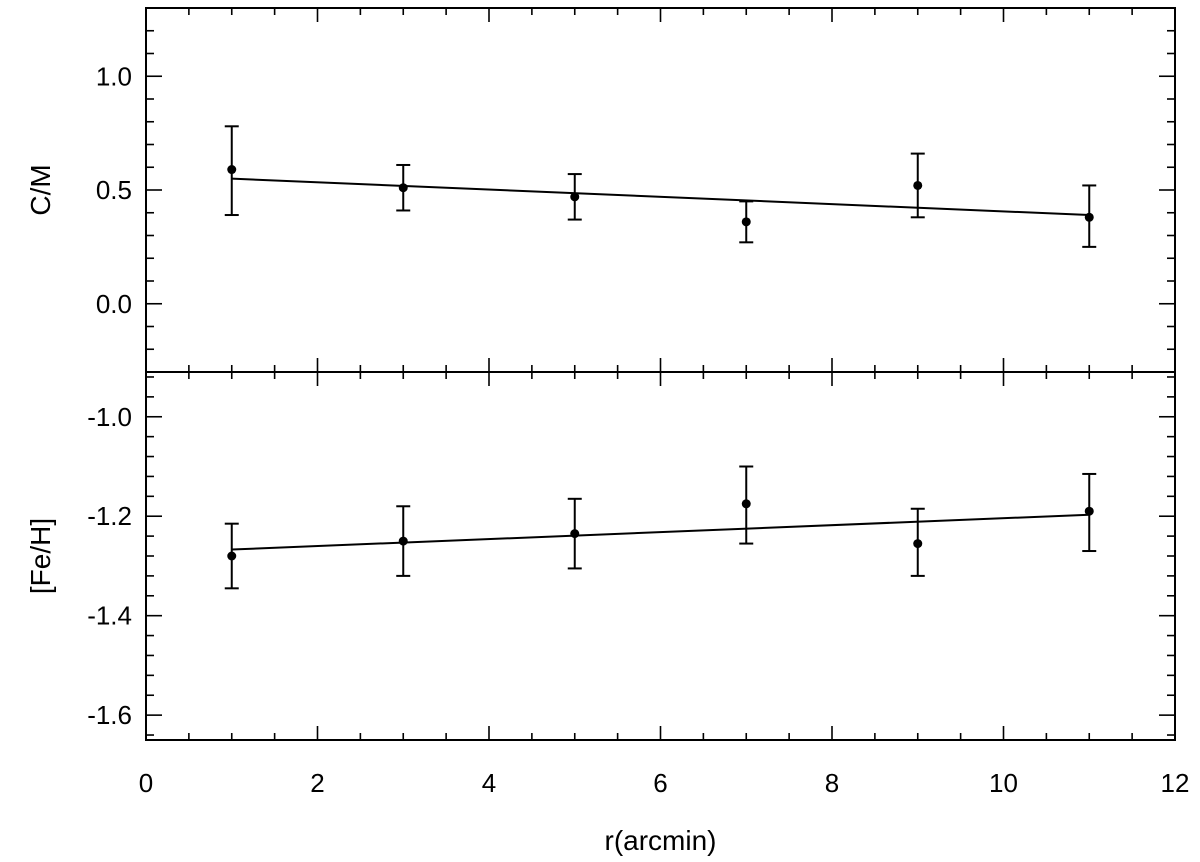  I want to click on x-tick-label: 0, so click(146, 783).